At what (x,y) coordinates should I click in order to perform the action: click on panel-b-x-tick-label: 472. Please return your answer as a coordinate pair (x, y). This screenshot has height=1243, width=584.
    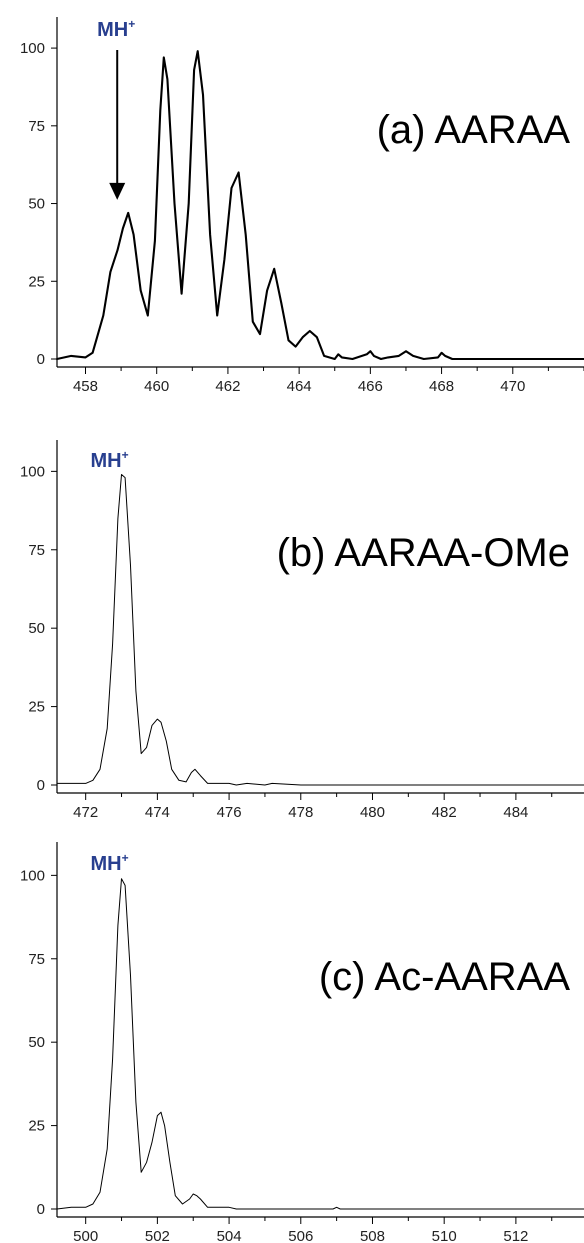
    Looking at the image, I should click on (85, 812).